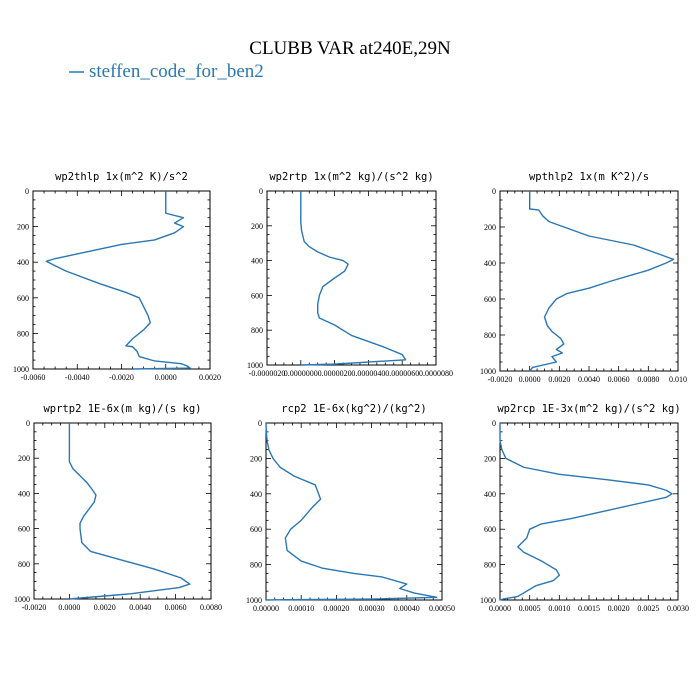  I want to click on x-tick-label: 0.00010, so click(301, 608).